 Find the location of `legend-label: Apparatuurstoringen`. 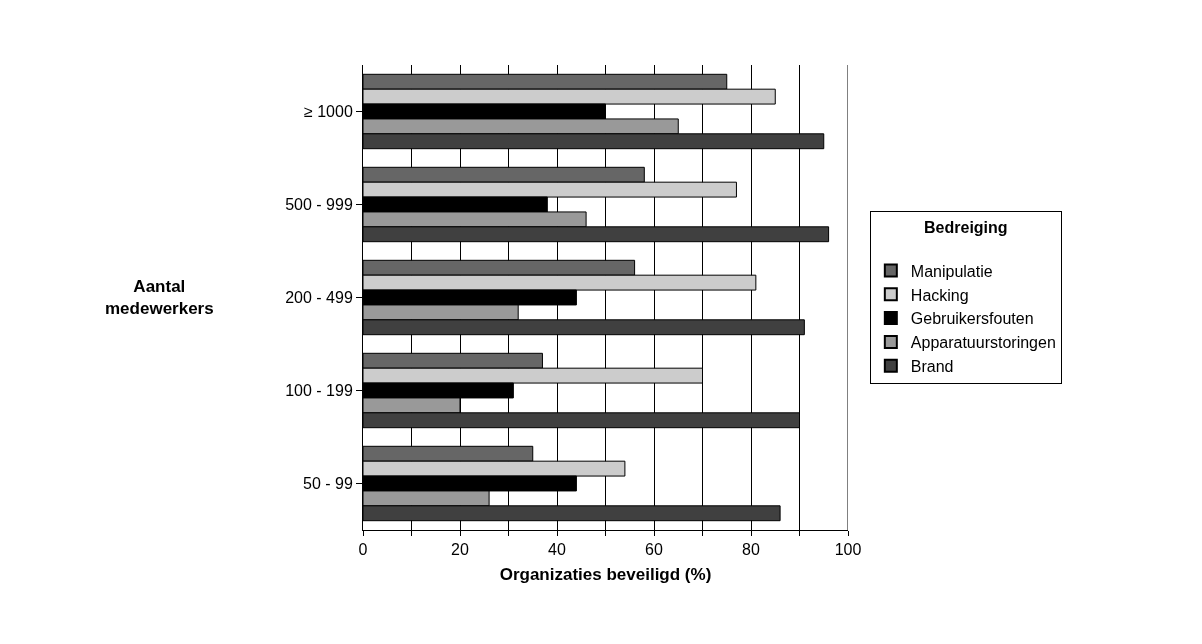

legend-label: Apparatuurstoringen is located at coordinates (983, 343).